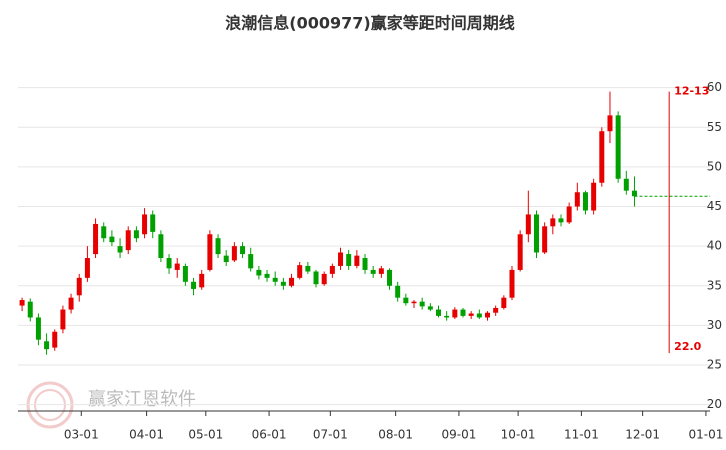 Image resolution: width=726 pixels, height=450 pixels. I want to click on y-tick-label: 55, so click(714, 127).